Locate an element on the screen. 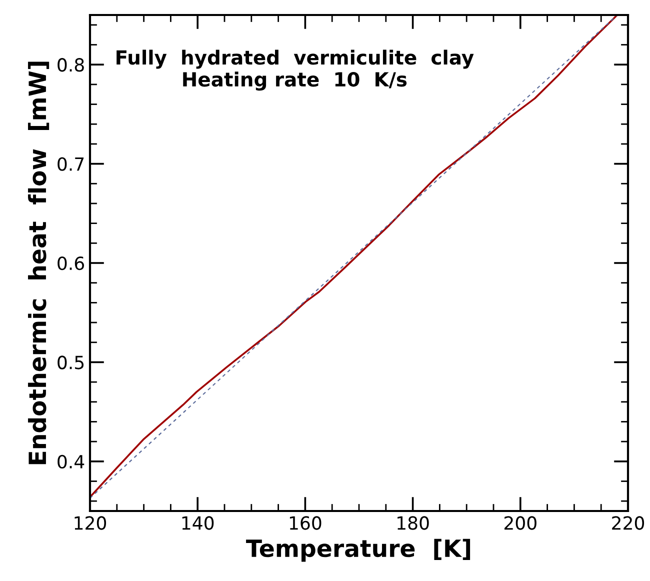  x-tick-label: 140 is located at coordinates (198, 523).